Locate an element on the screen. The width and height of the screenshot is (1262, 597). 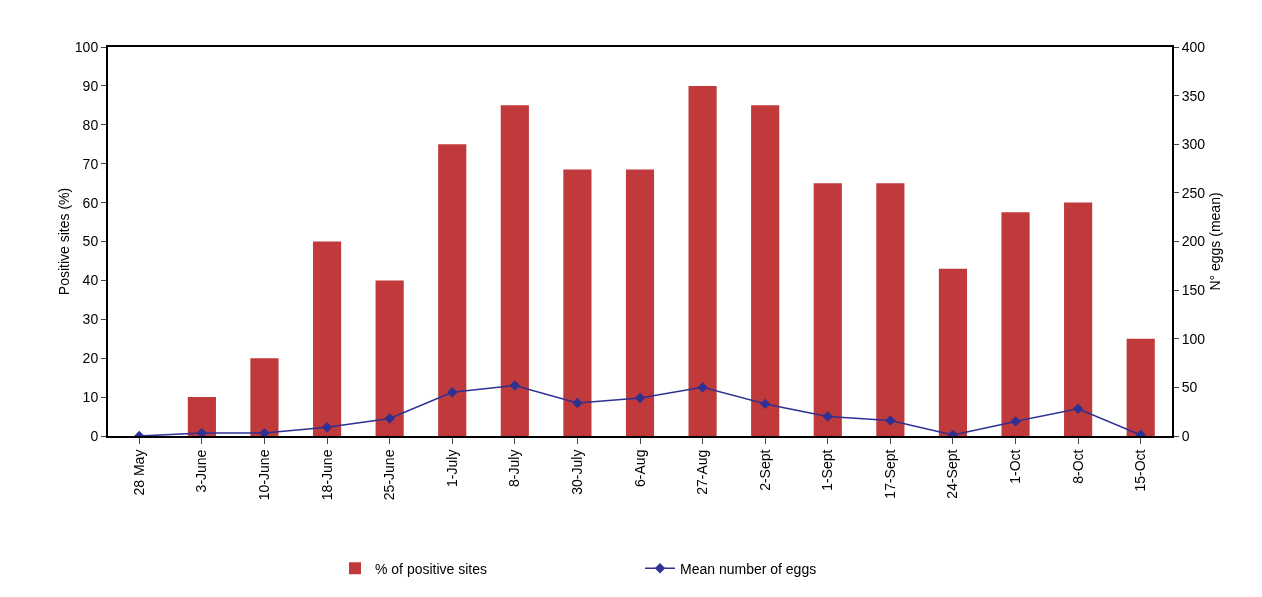
x-tick-label: 8-July is located at coordinates (514, 468).